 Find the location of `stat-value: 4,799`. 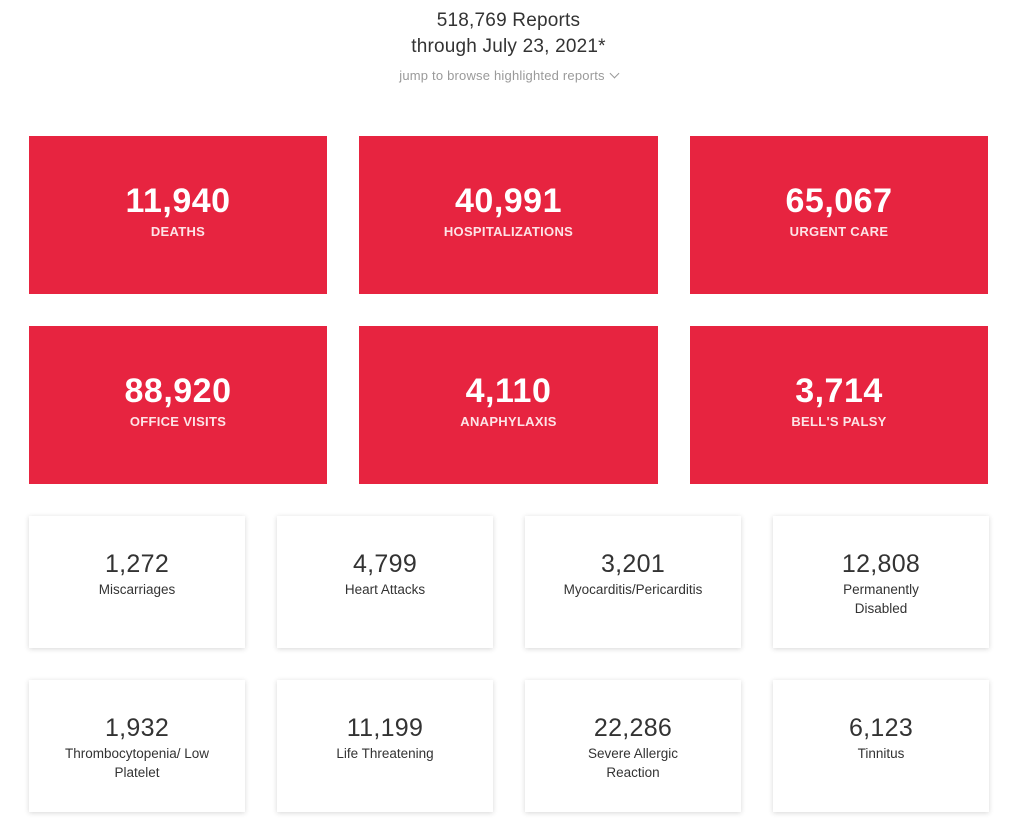

stat-value: 4,799 is located at coordinates (385, 564).